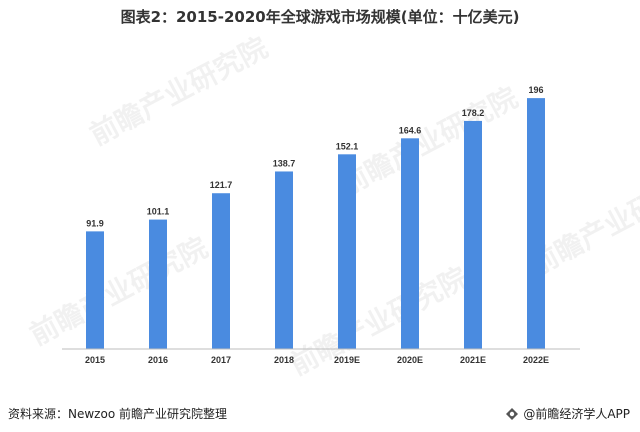  Describe the element at coordinates (535, 90) in the screenshot. I see `data-label-2022E: 196` at that location.